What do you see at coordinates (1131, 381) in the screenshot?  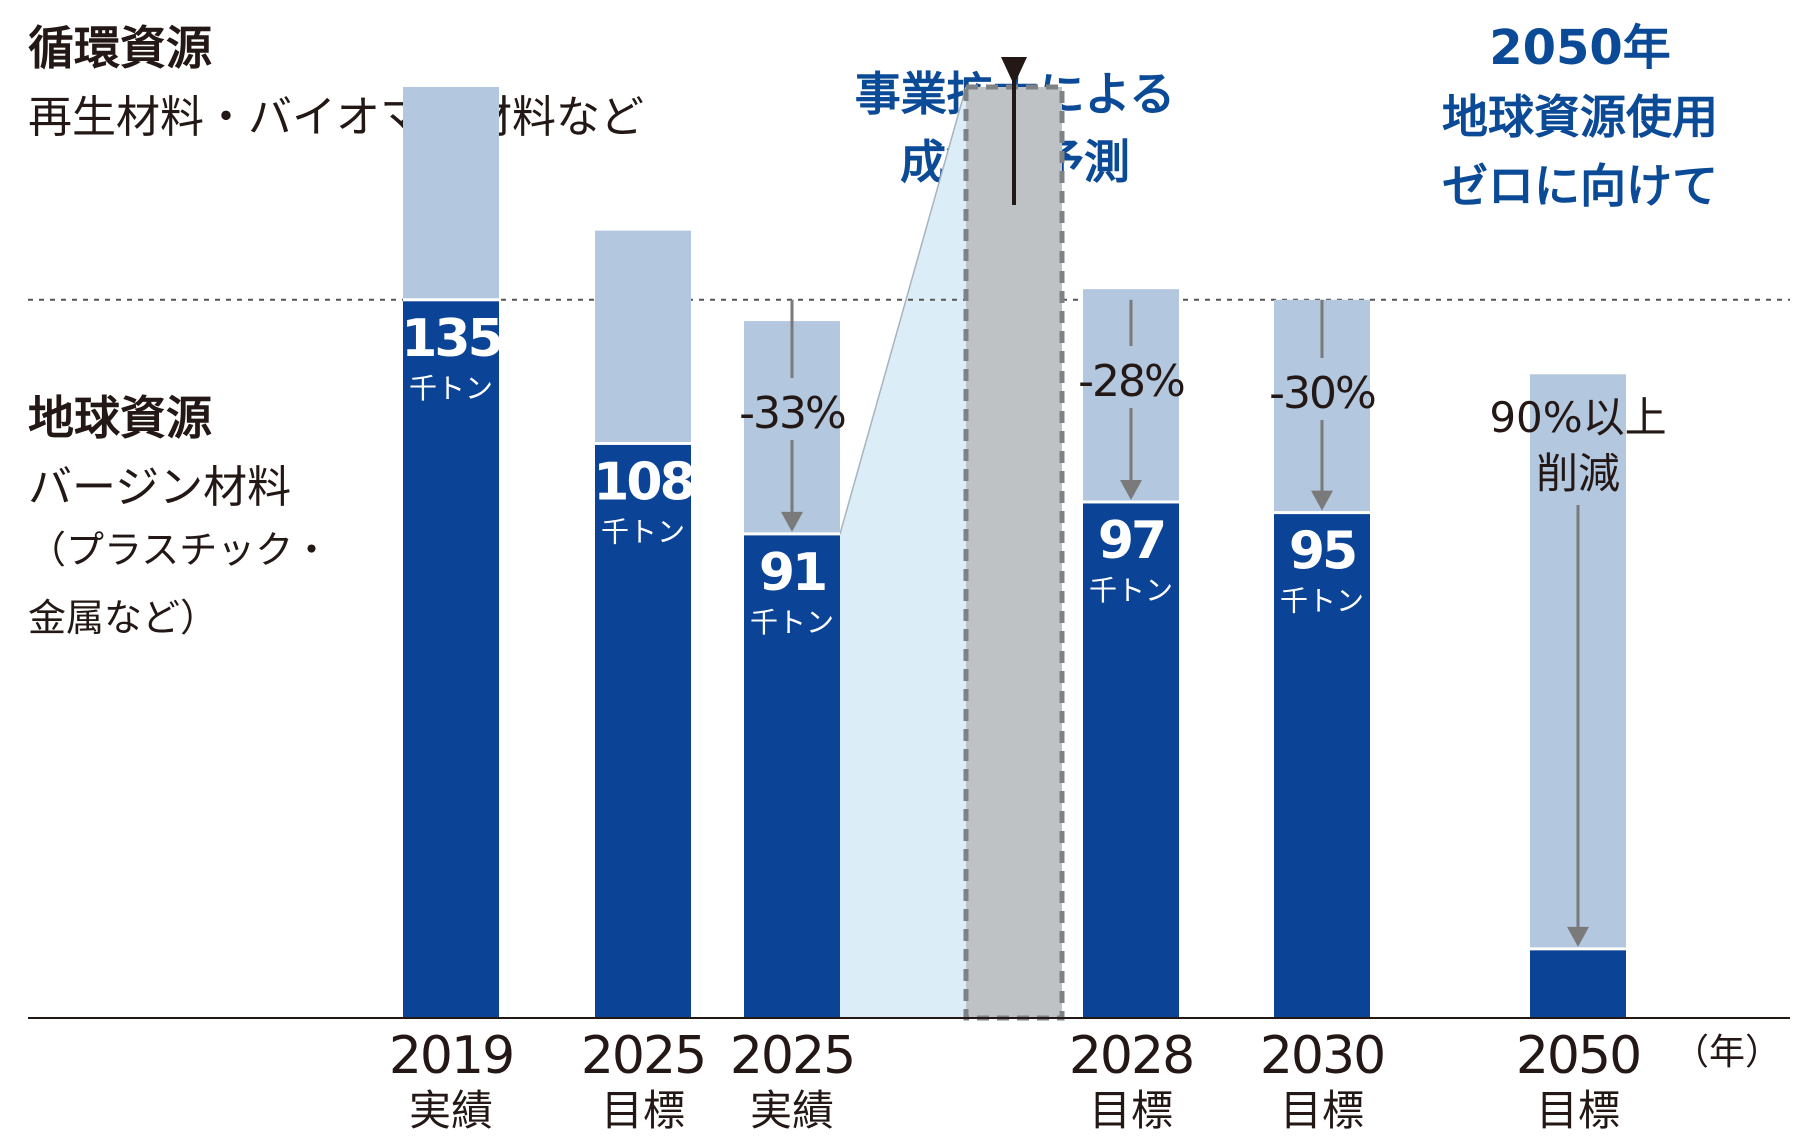 I see `reduction-percent-label: -28%` at bounding box center [1131, 381].